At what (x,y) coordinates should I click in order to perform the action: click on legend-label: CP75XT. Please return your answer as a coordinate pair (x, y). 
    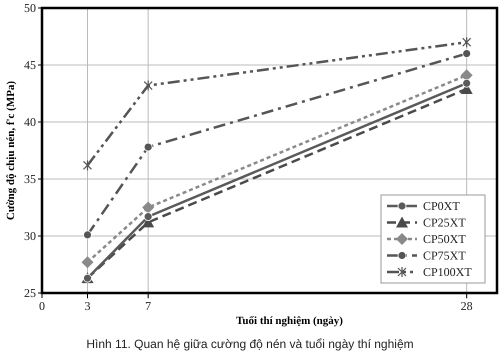
    Looking at the image, I should click on (444, 255).